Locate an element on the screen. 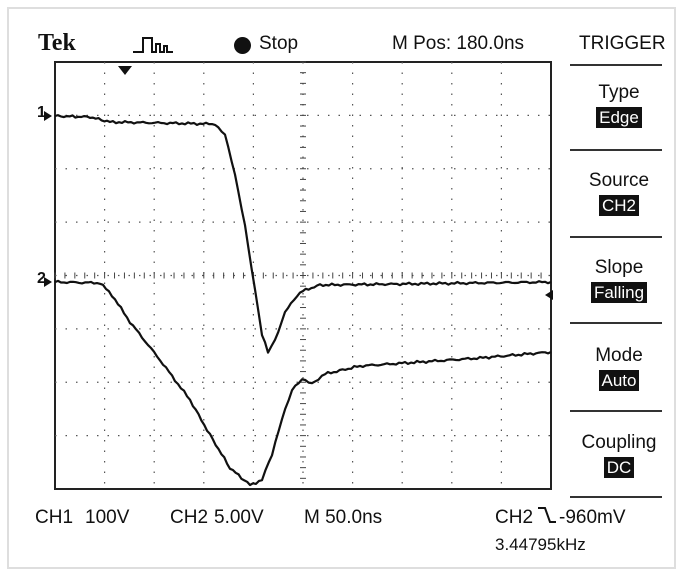 This screenshot has width=685, height=578. menu-item-mode-value: Auto is located at coordinates (619, 380).